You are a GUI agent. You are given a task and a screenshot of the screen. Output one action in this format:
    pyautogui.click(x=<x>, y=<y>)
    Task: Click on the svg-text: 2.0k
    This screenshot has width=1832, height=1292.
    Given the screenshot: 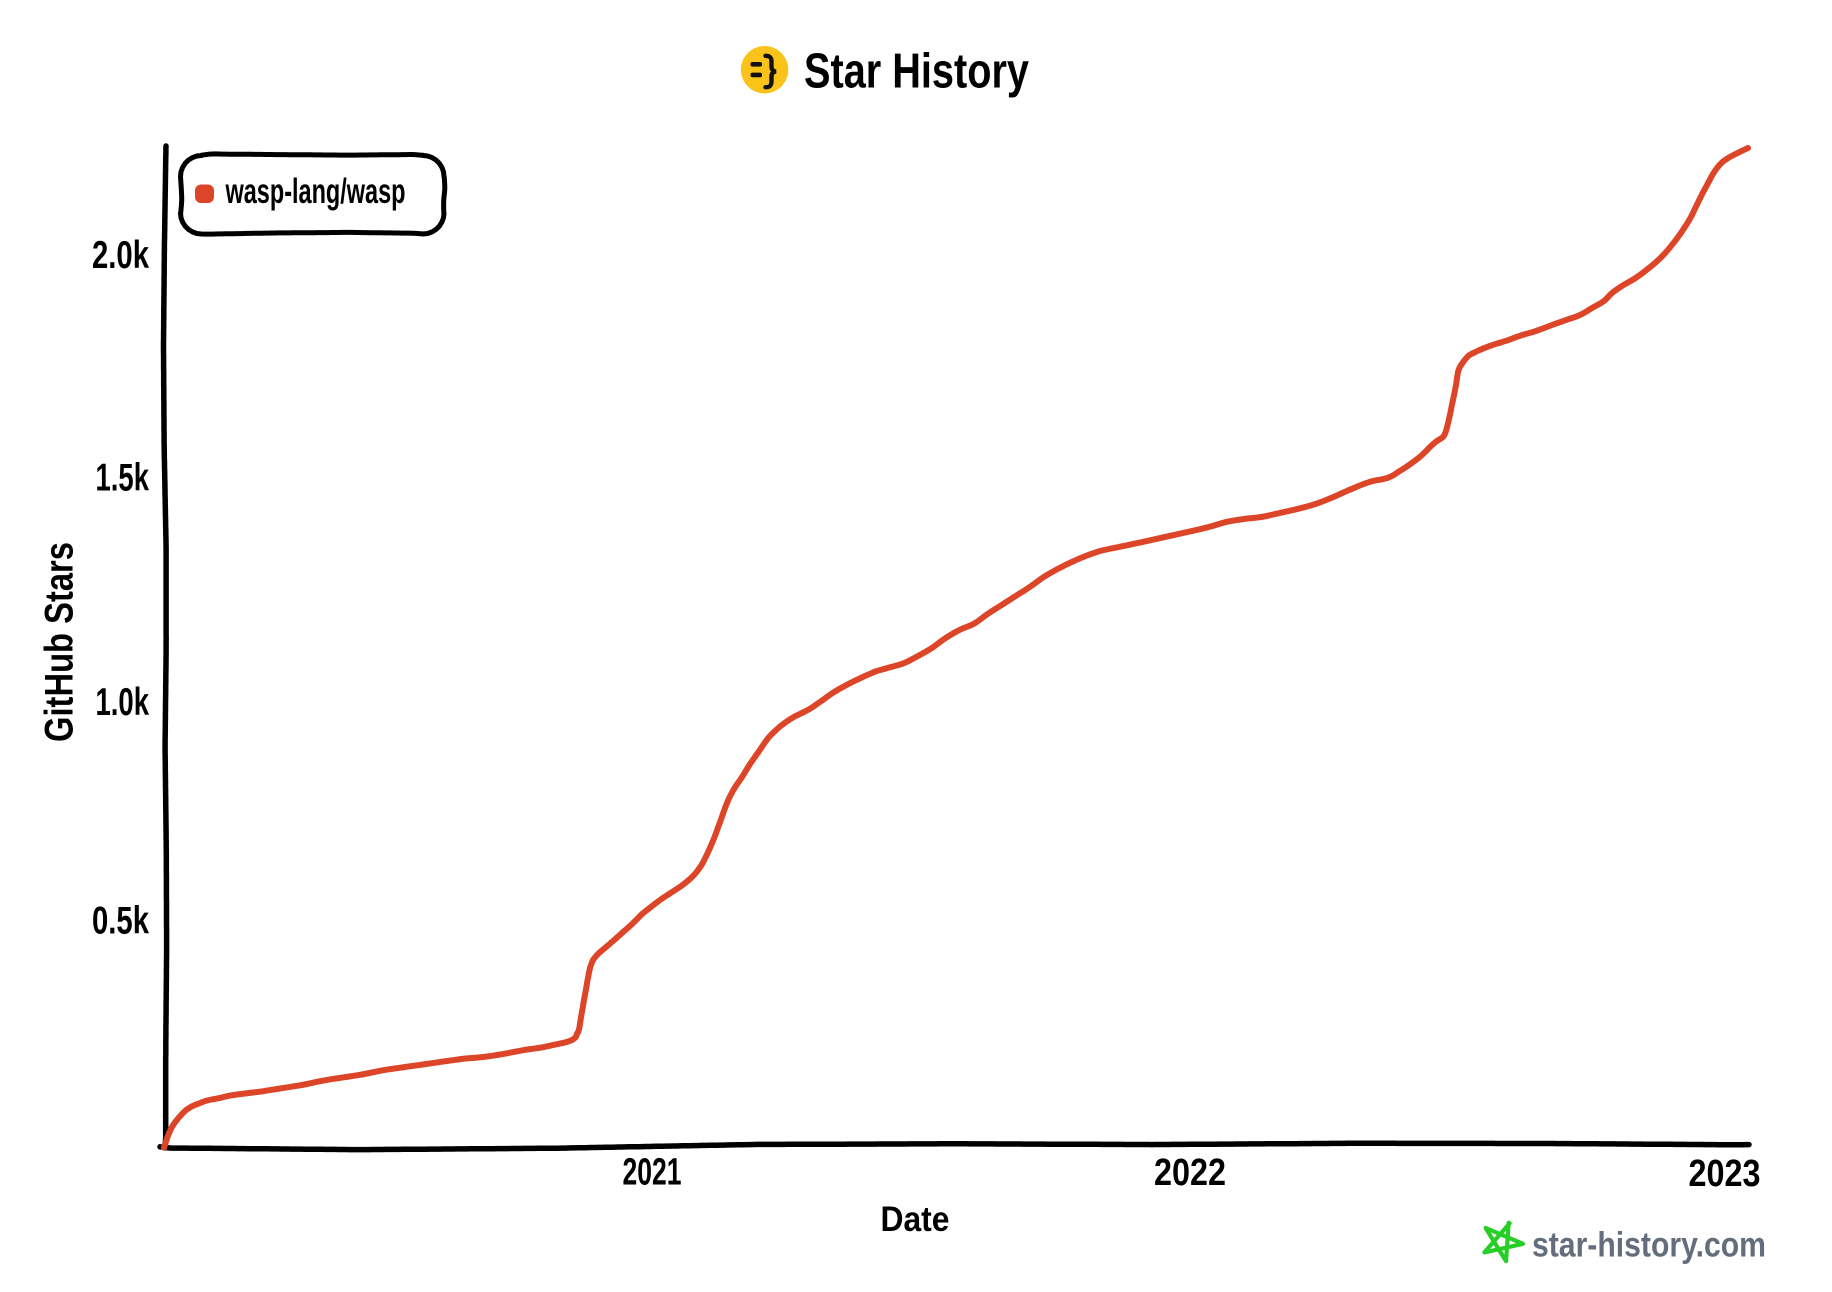 What is the action you would take?
    pyautogui.click(x=120, y=255)
    